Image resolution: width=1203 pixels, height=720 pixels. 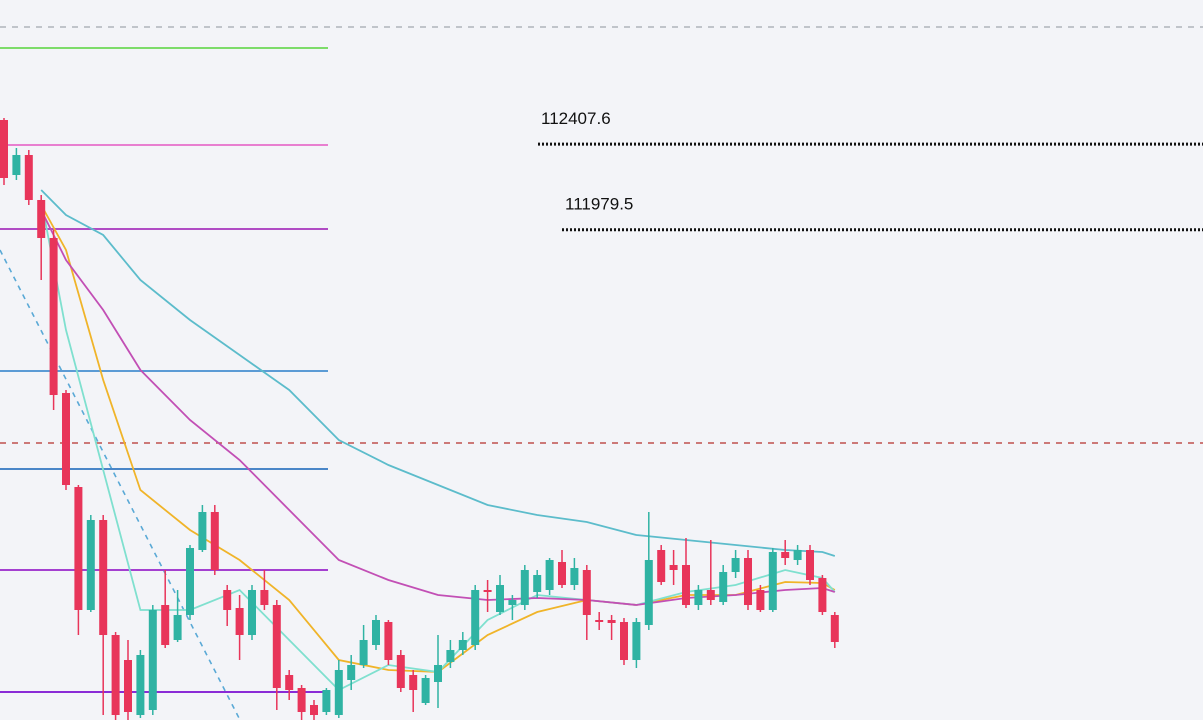 What do you see at coordinates (576, 118) in the screenshot?
I see `level-label: 112407.6` at bounding box center [576, 118].